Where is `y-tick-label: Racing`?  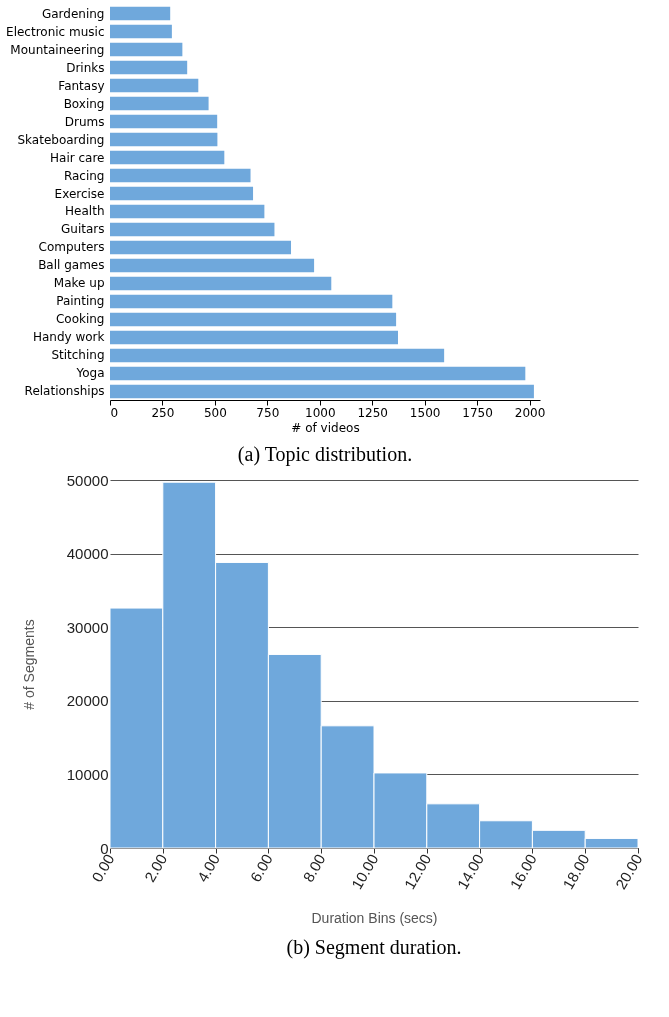
y-tick-label: Racing is located at coordinates (84, 175).